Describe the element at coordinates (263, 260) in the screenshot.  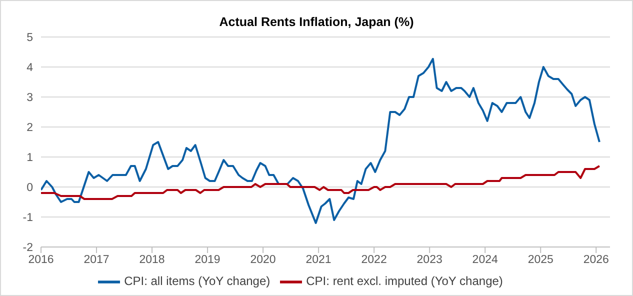
I see `x-tick-label: 2020` at that location.